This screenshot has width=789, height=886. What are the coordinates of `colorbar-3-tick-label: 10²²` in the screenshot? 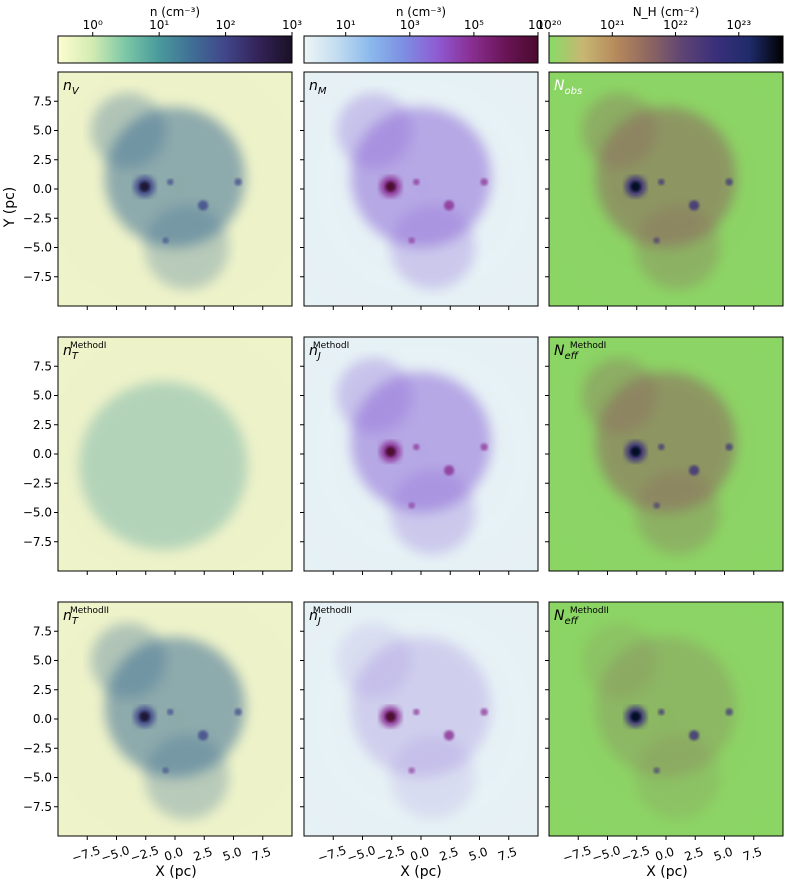 It's located at (675, 25).